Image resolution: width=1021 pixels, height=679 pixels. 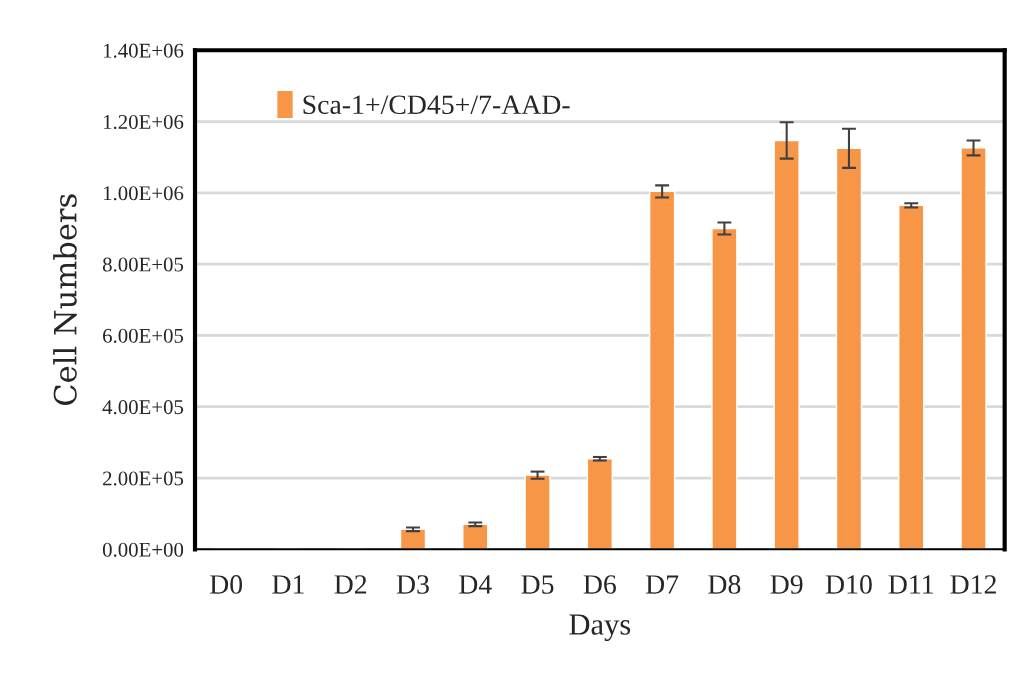 What do you see at coordinates (910, 584) in the screenshot?
I see `x-tick-label: D11` at bounding box center [910, 584].